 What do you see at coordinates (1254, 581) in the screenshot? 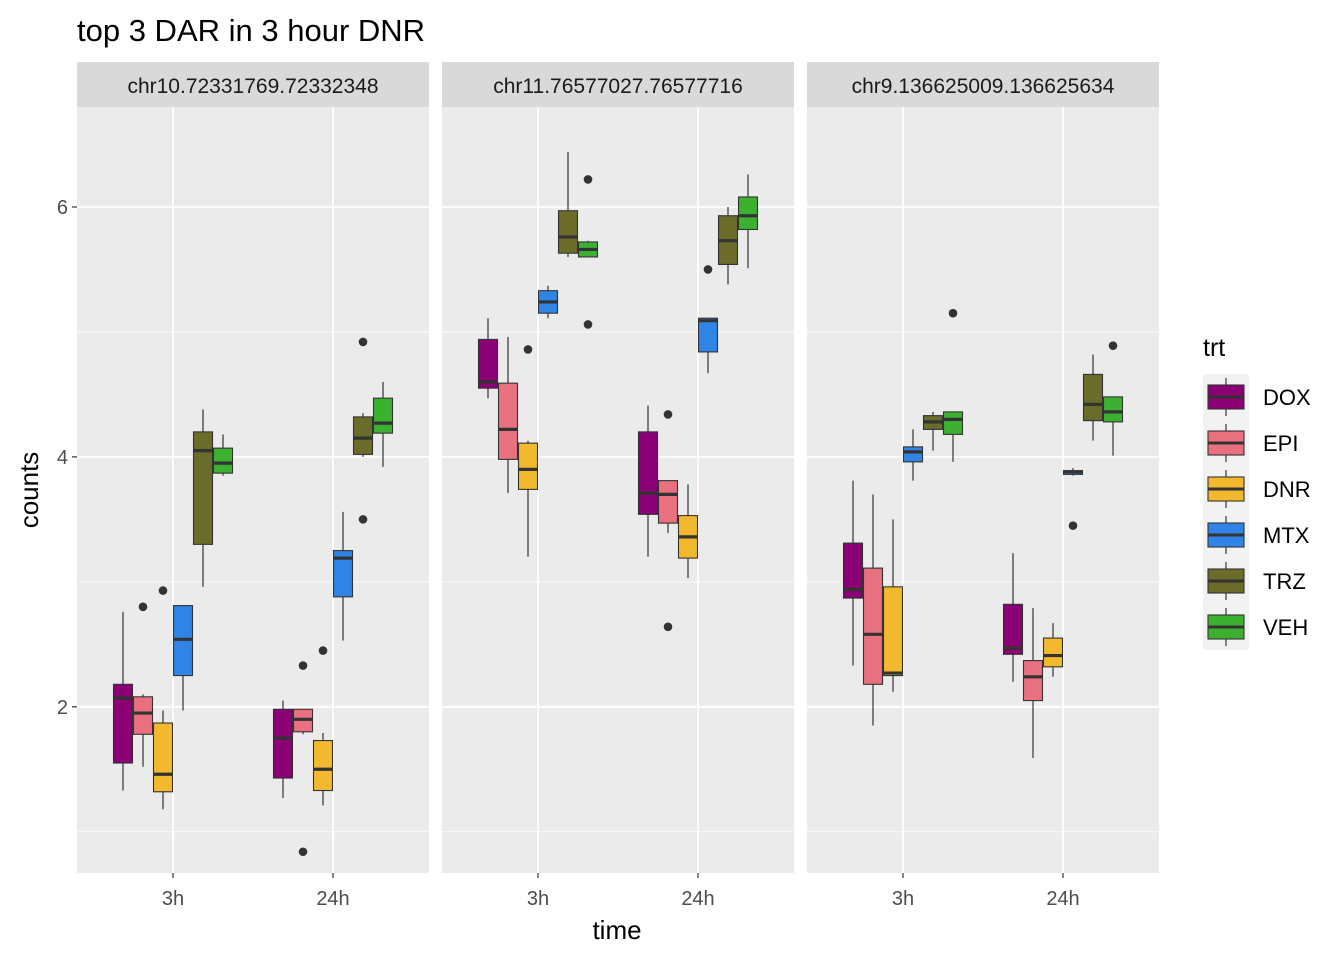
I see `legend-item-trz: TRZ` at bounding box center [1254, 581].